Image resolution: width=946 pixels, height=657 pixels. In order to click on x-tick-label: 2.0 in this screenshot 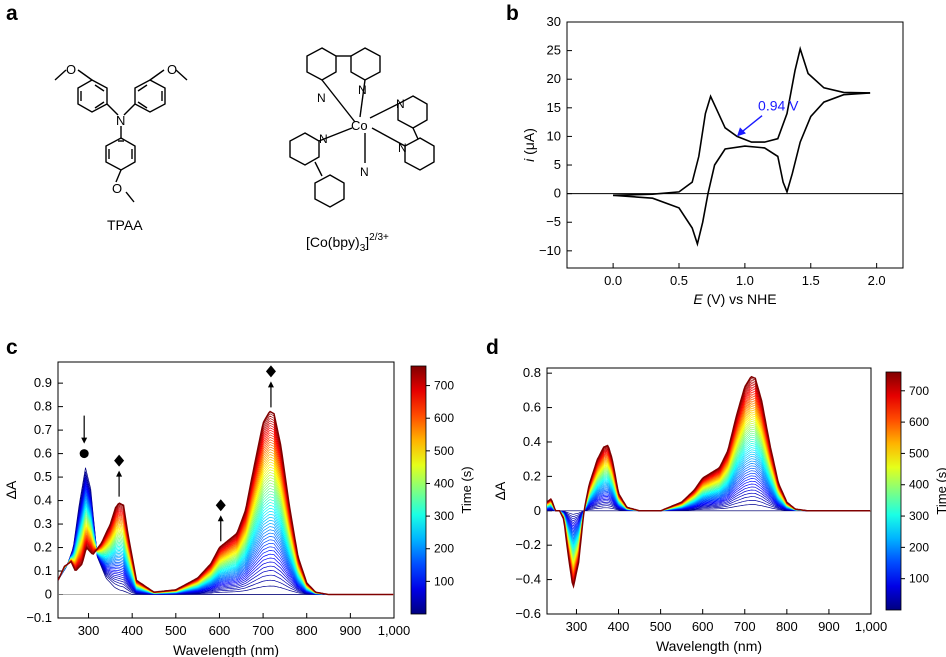, I will do `click(877, 280)`.